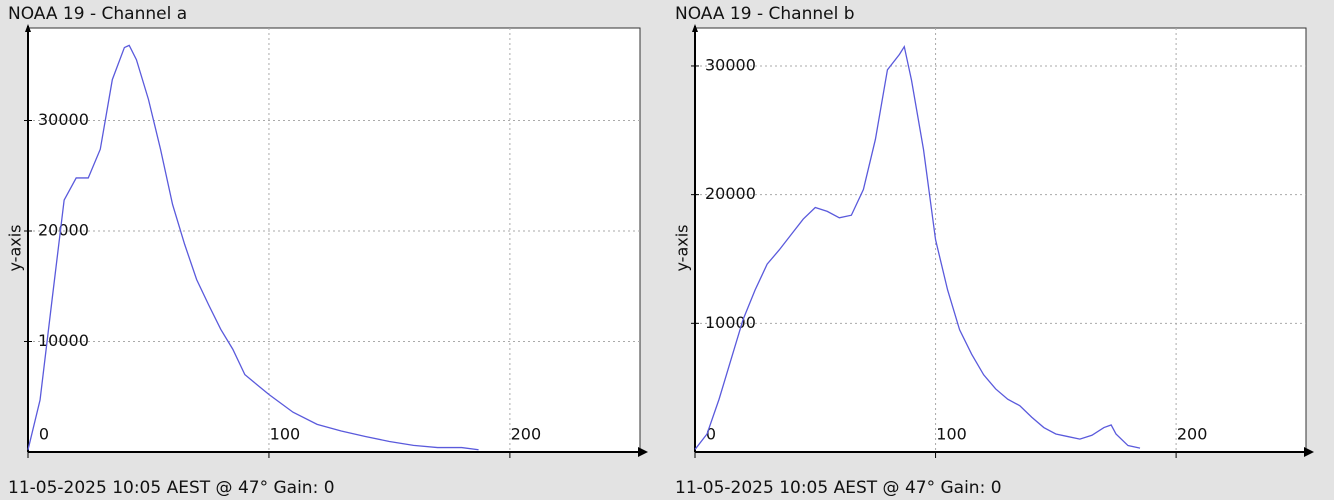  What do you see at coordinates (97, 14) in the screenshot?
I see `chart-title: NOAA 19 - Channel a` at bounding box center [97, 14].